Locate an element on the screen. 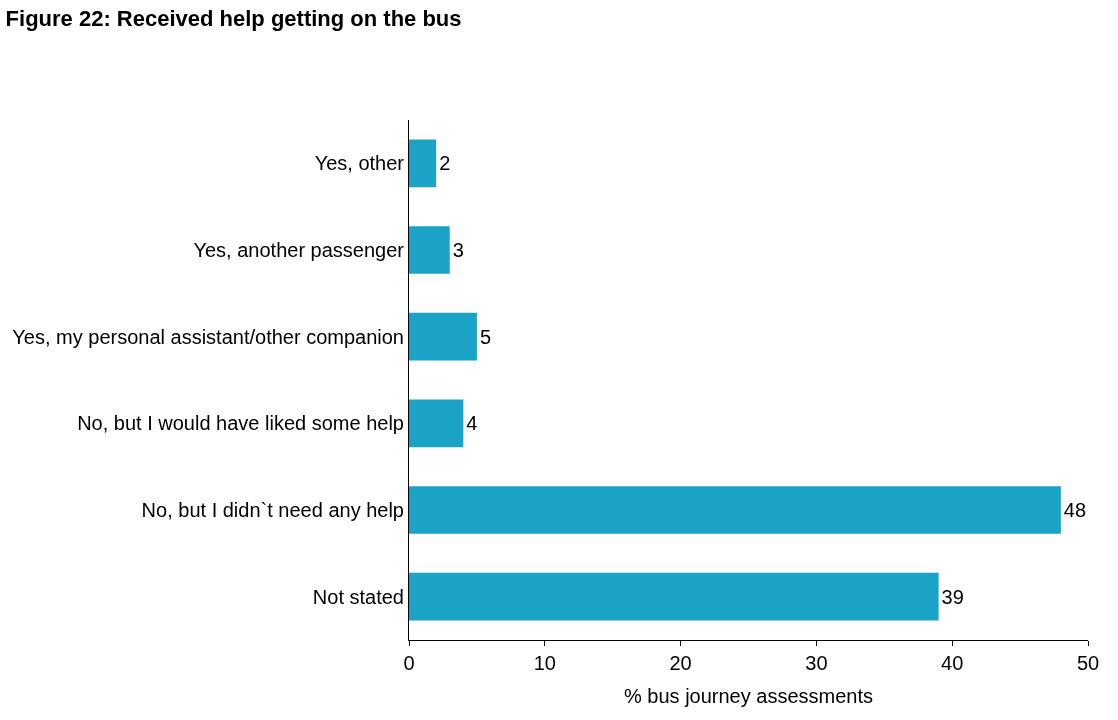 Image resolution: width=1118 pixels, height=720 pixels. data-label: 5 is located at coordinates (485, 336).